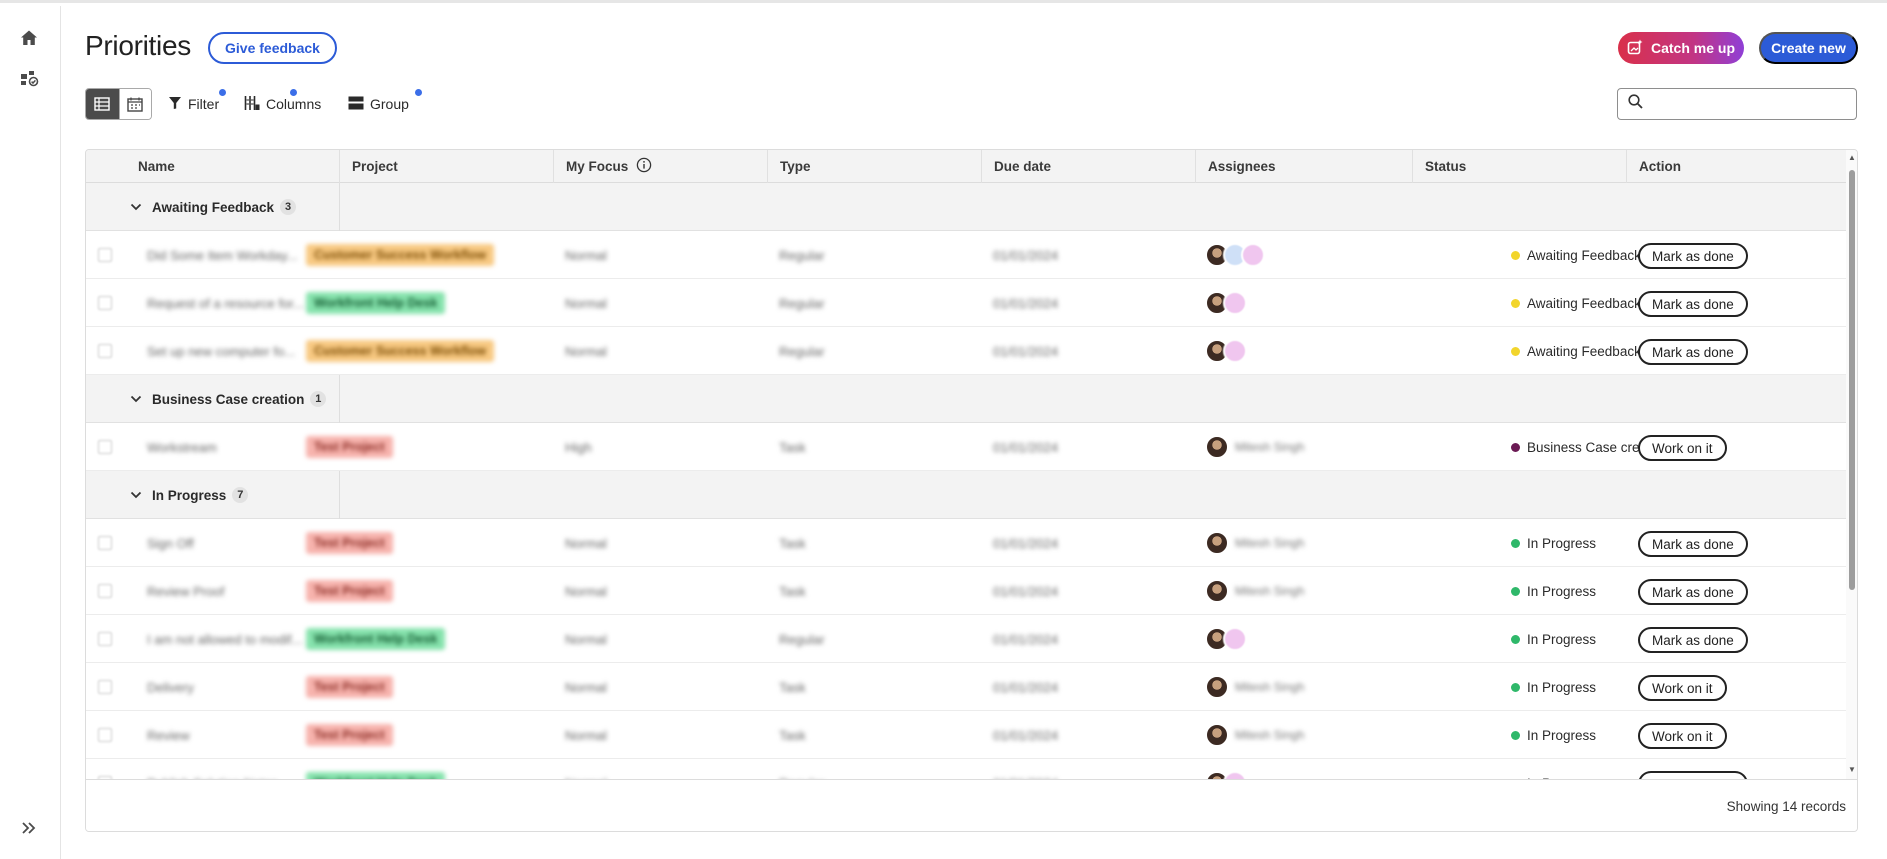 This screenshot has height=859, width=1887. What do you see at coordinates (1749, 104) in the screenshot?
I see `search-input` at bounding box center [1749, 104].